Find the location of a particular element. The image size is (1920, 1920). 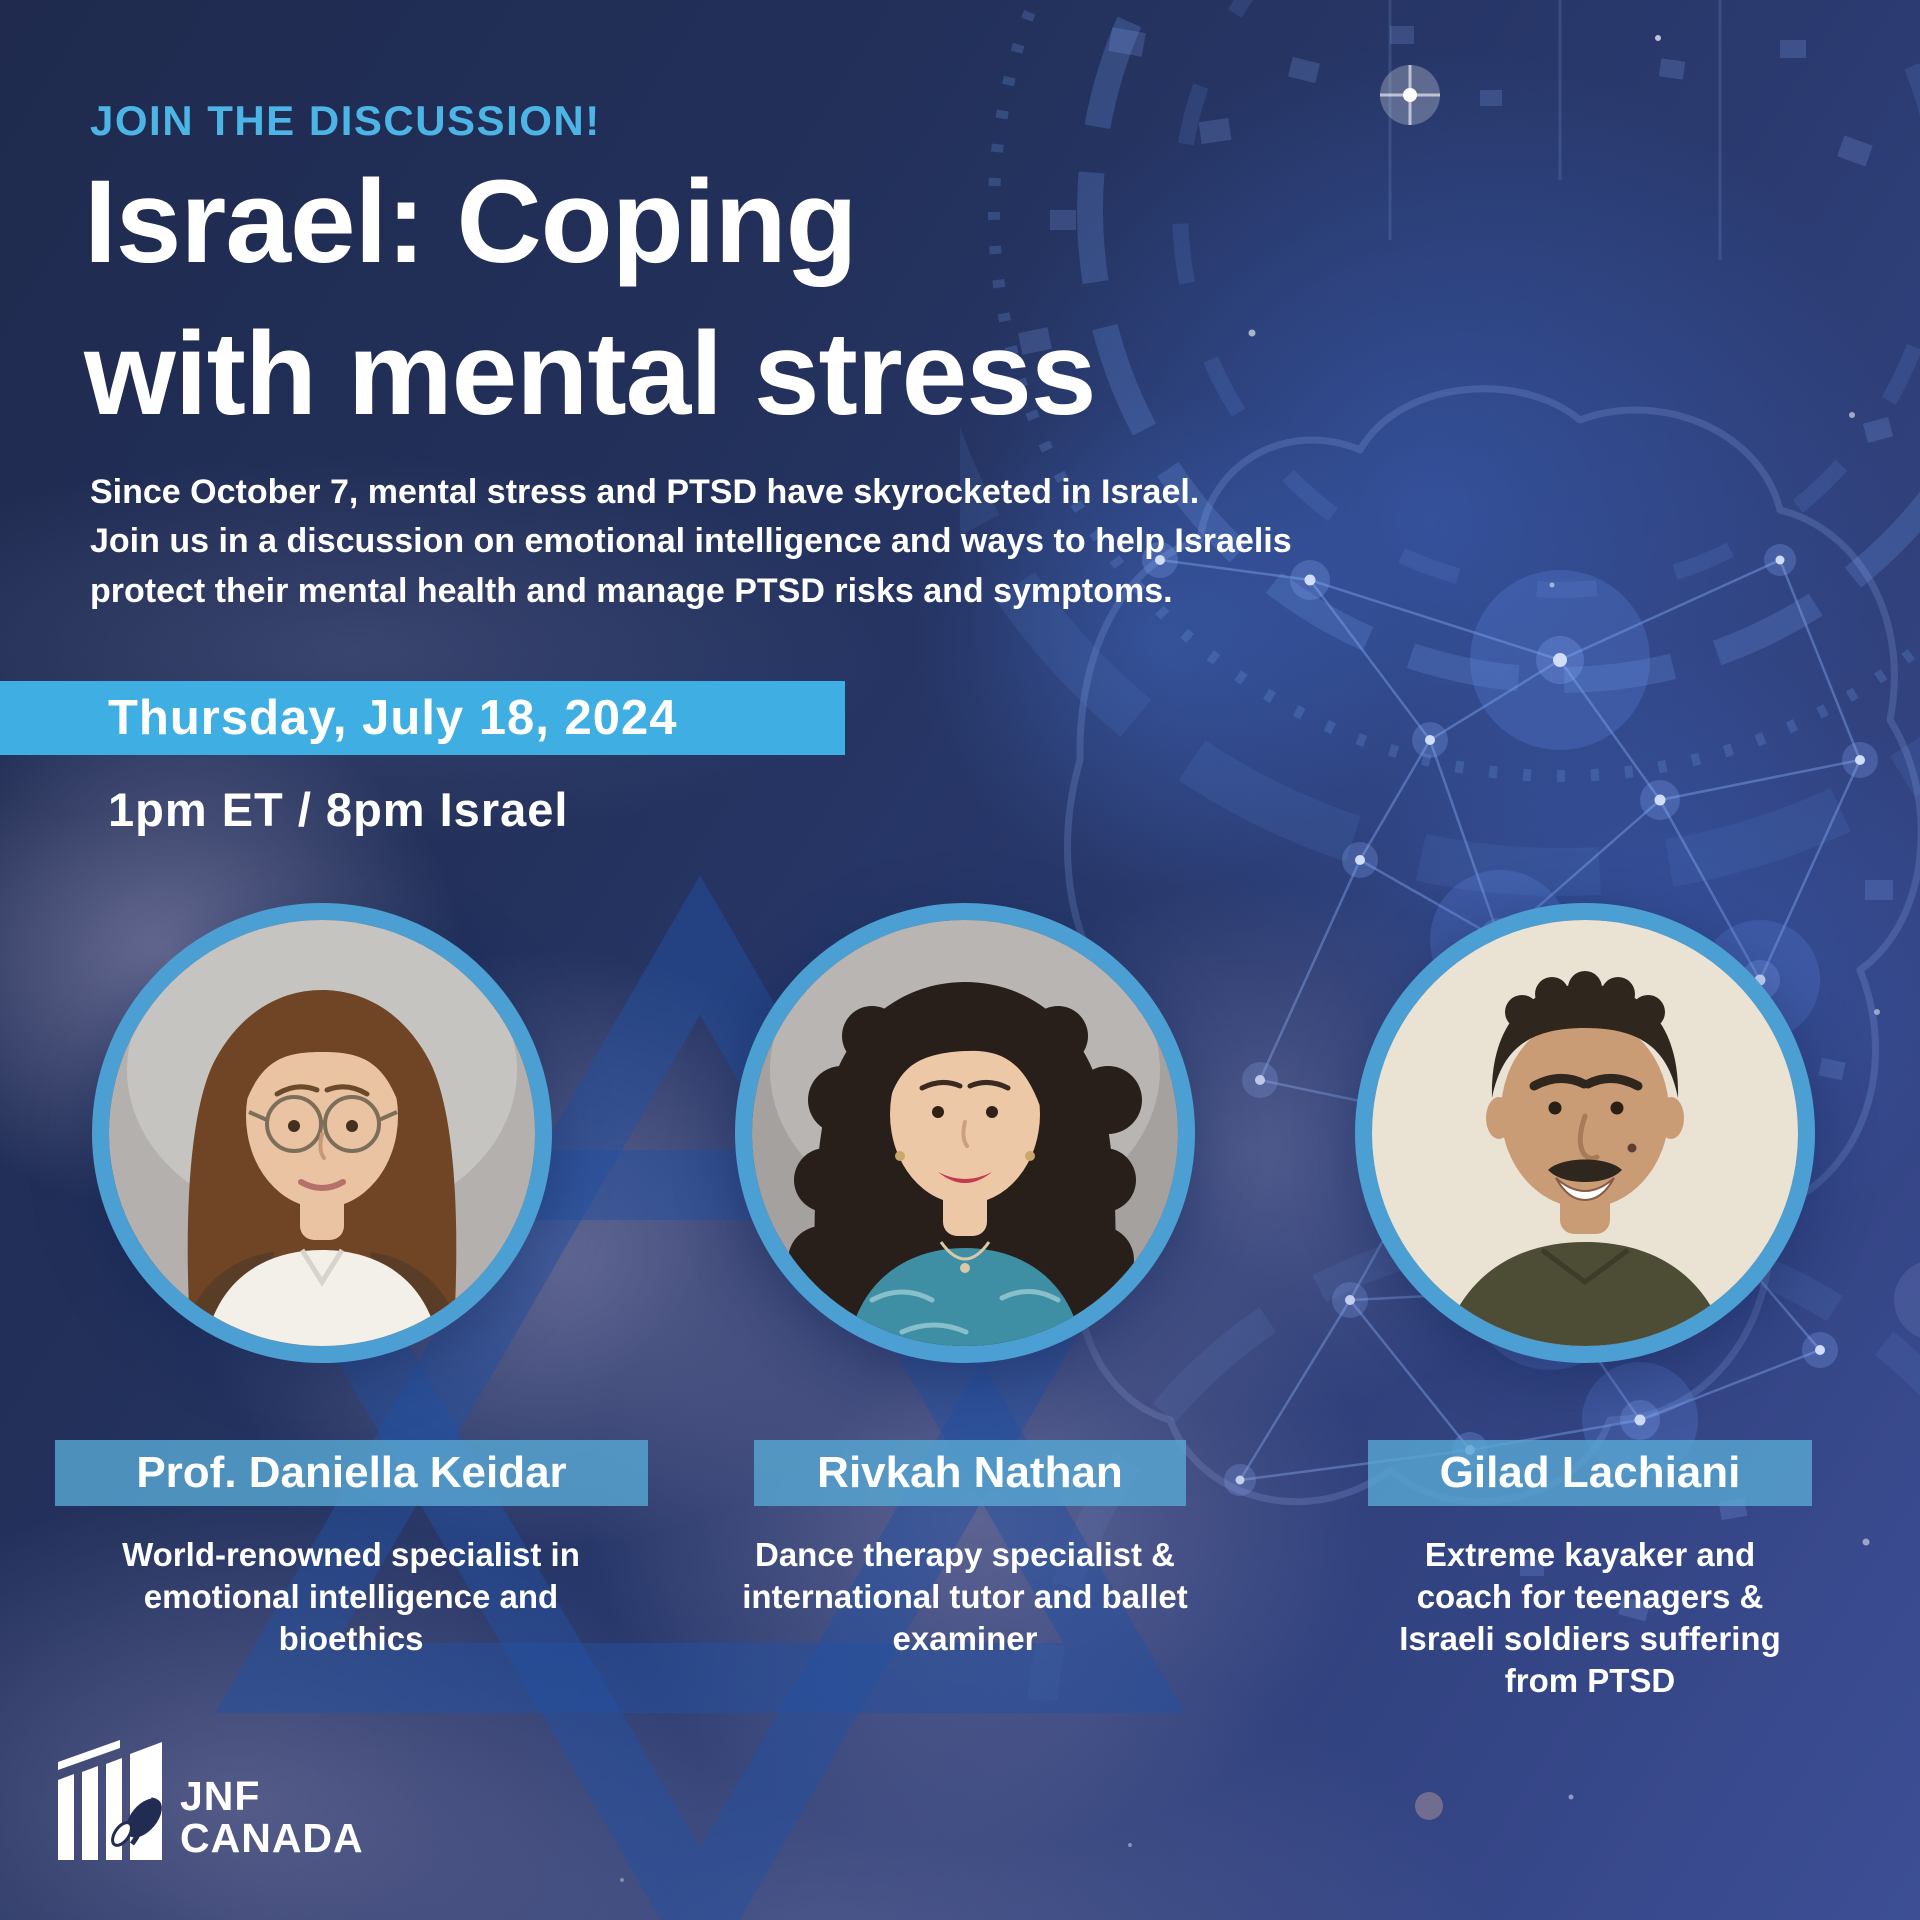

title-line-1: Israel: Coping is located at coordinates (471, 222).